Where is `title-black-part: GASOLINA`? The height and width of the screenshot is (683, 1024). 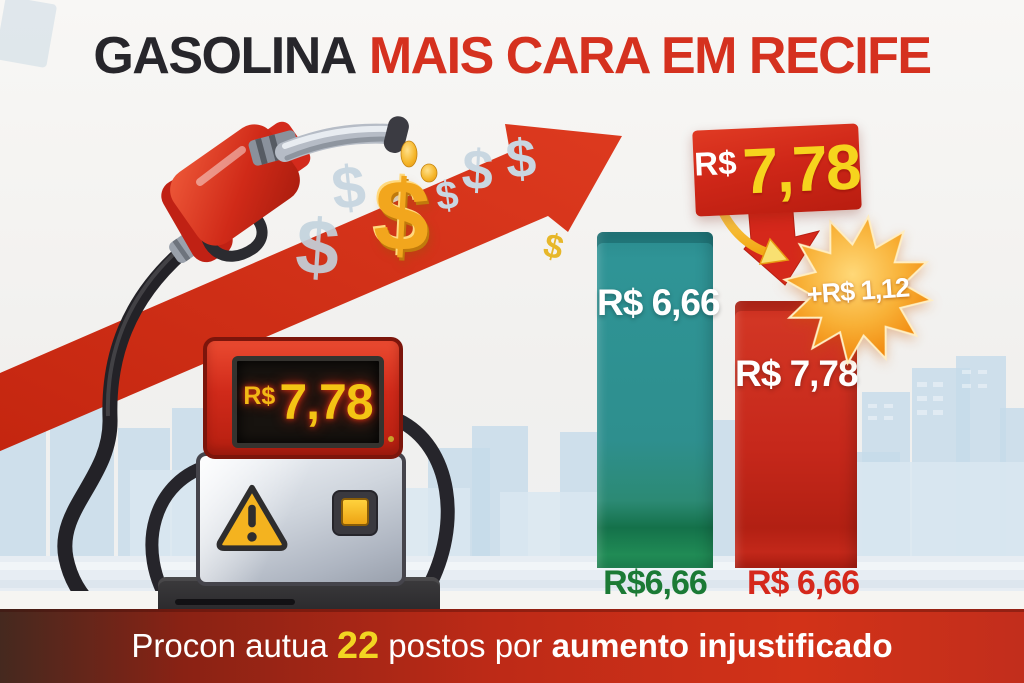
title-black-part: GASOLINA is located at coordinates (225, 56).